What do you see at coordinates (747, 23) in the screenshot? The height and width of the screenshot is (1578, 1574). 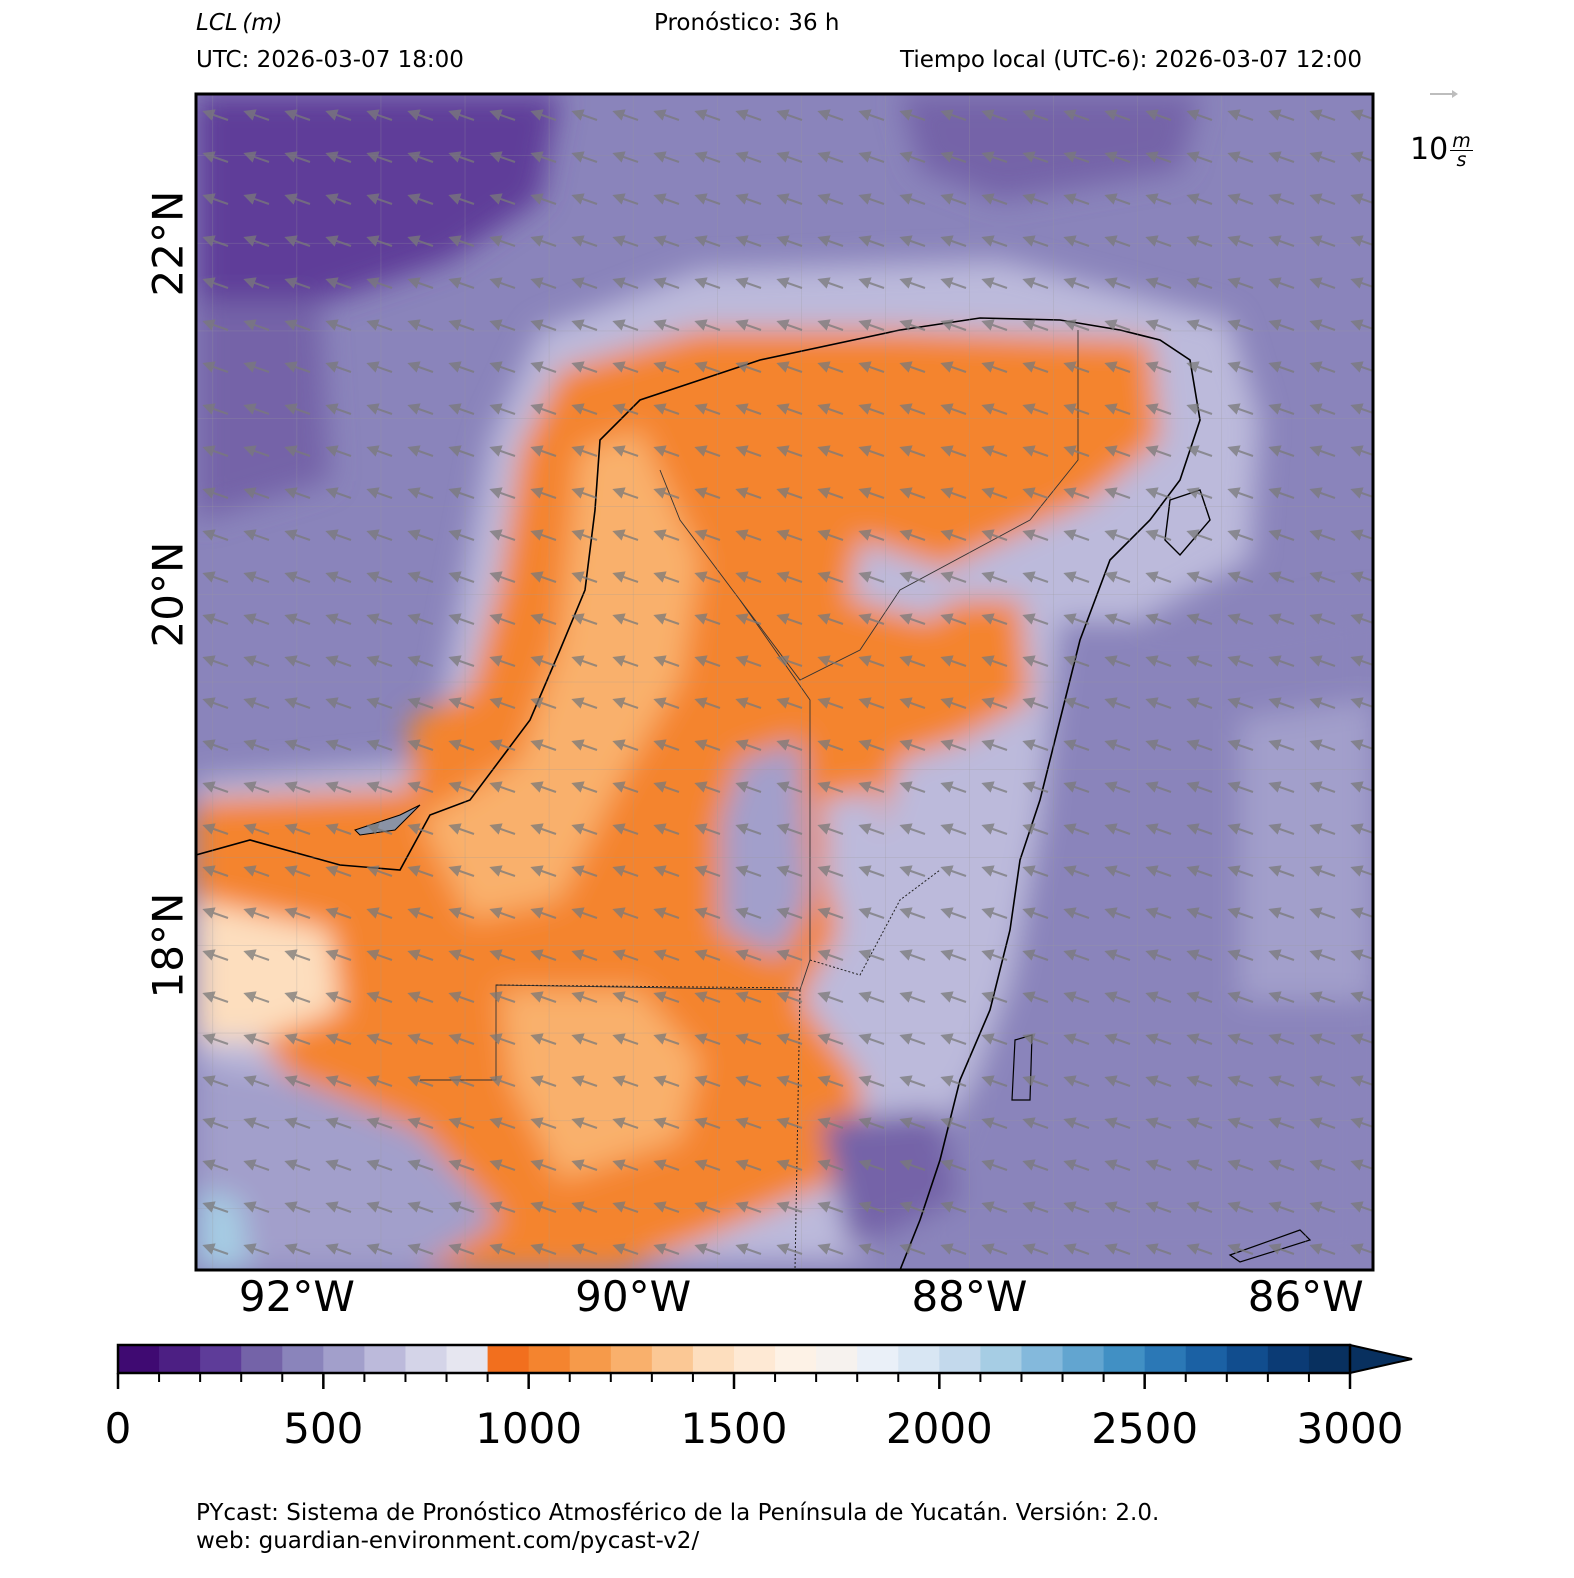 I see `forecast-hour: Pronóstico: 36 h` at bounding box center [747, 23].